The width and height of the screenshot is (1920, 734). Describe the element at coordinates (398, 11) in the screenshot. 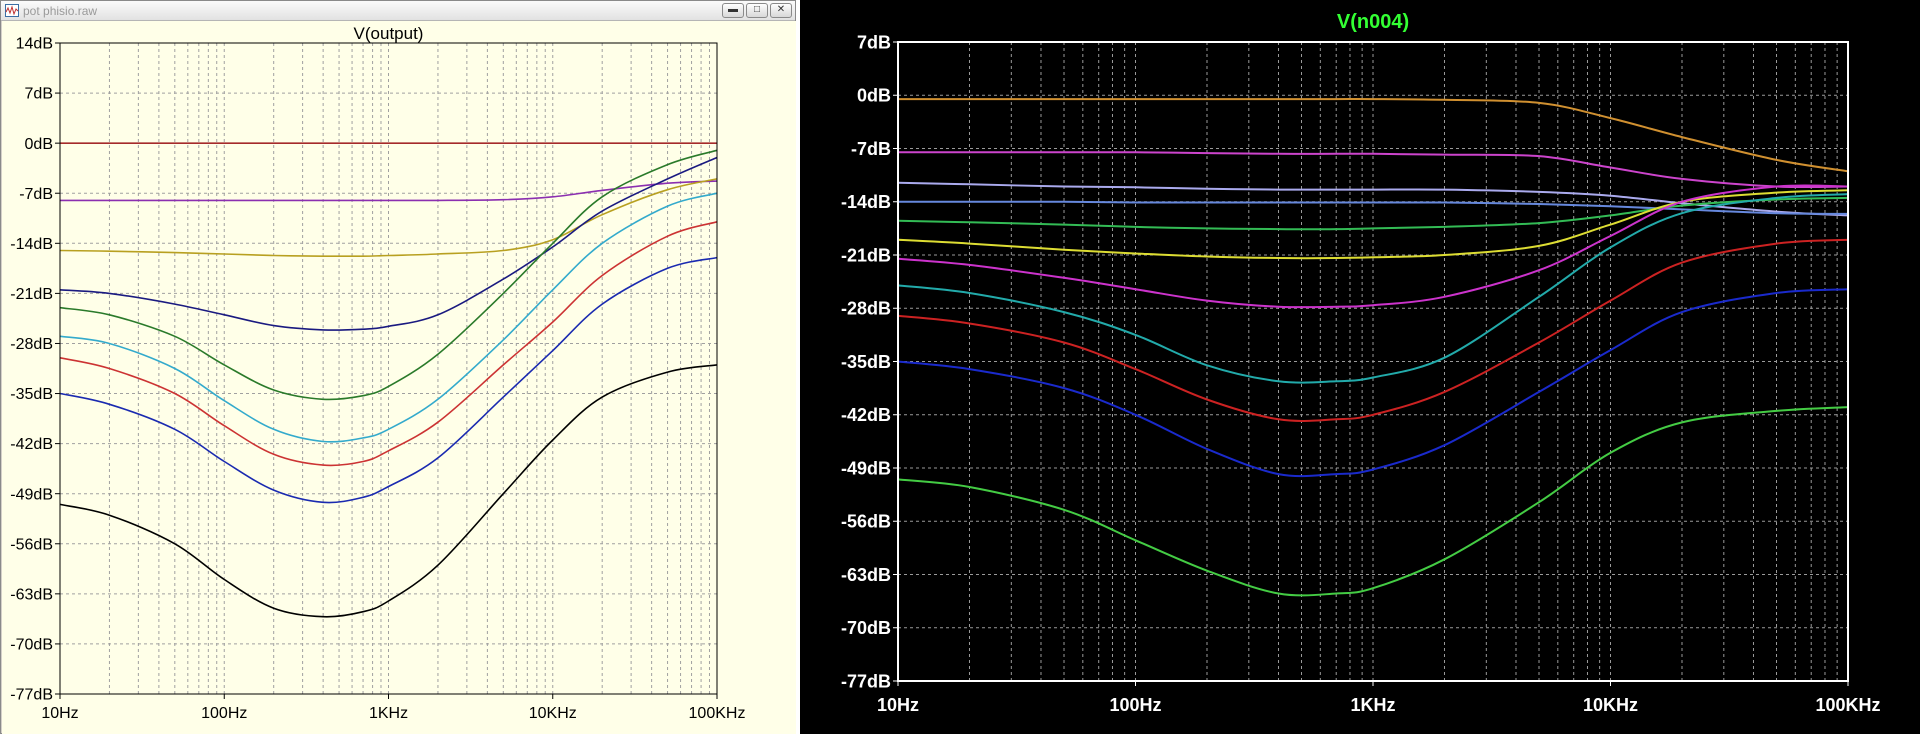

I see `window-titlebar: pot phisio.raw ▬ □ ✕` at that location.